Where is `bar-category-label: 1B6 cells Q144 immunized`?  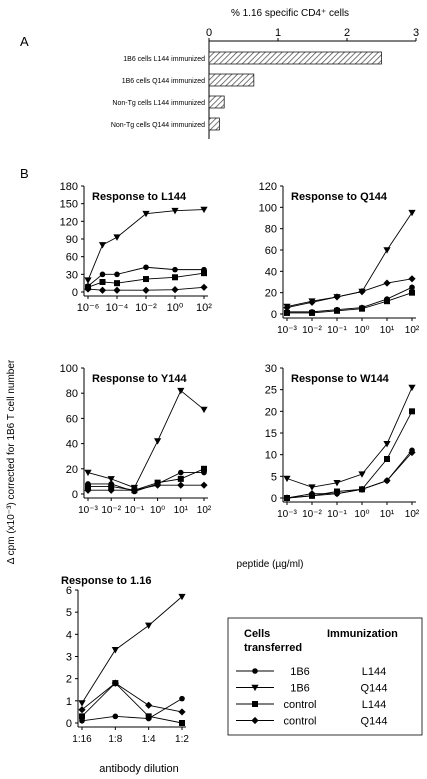
bar-category-label: 1B6 cells Q144 immunized is located at coordinates (163, 81).